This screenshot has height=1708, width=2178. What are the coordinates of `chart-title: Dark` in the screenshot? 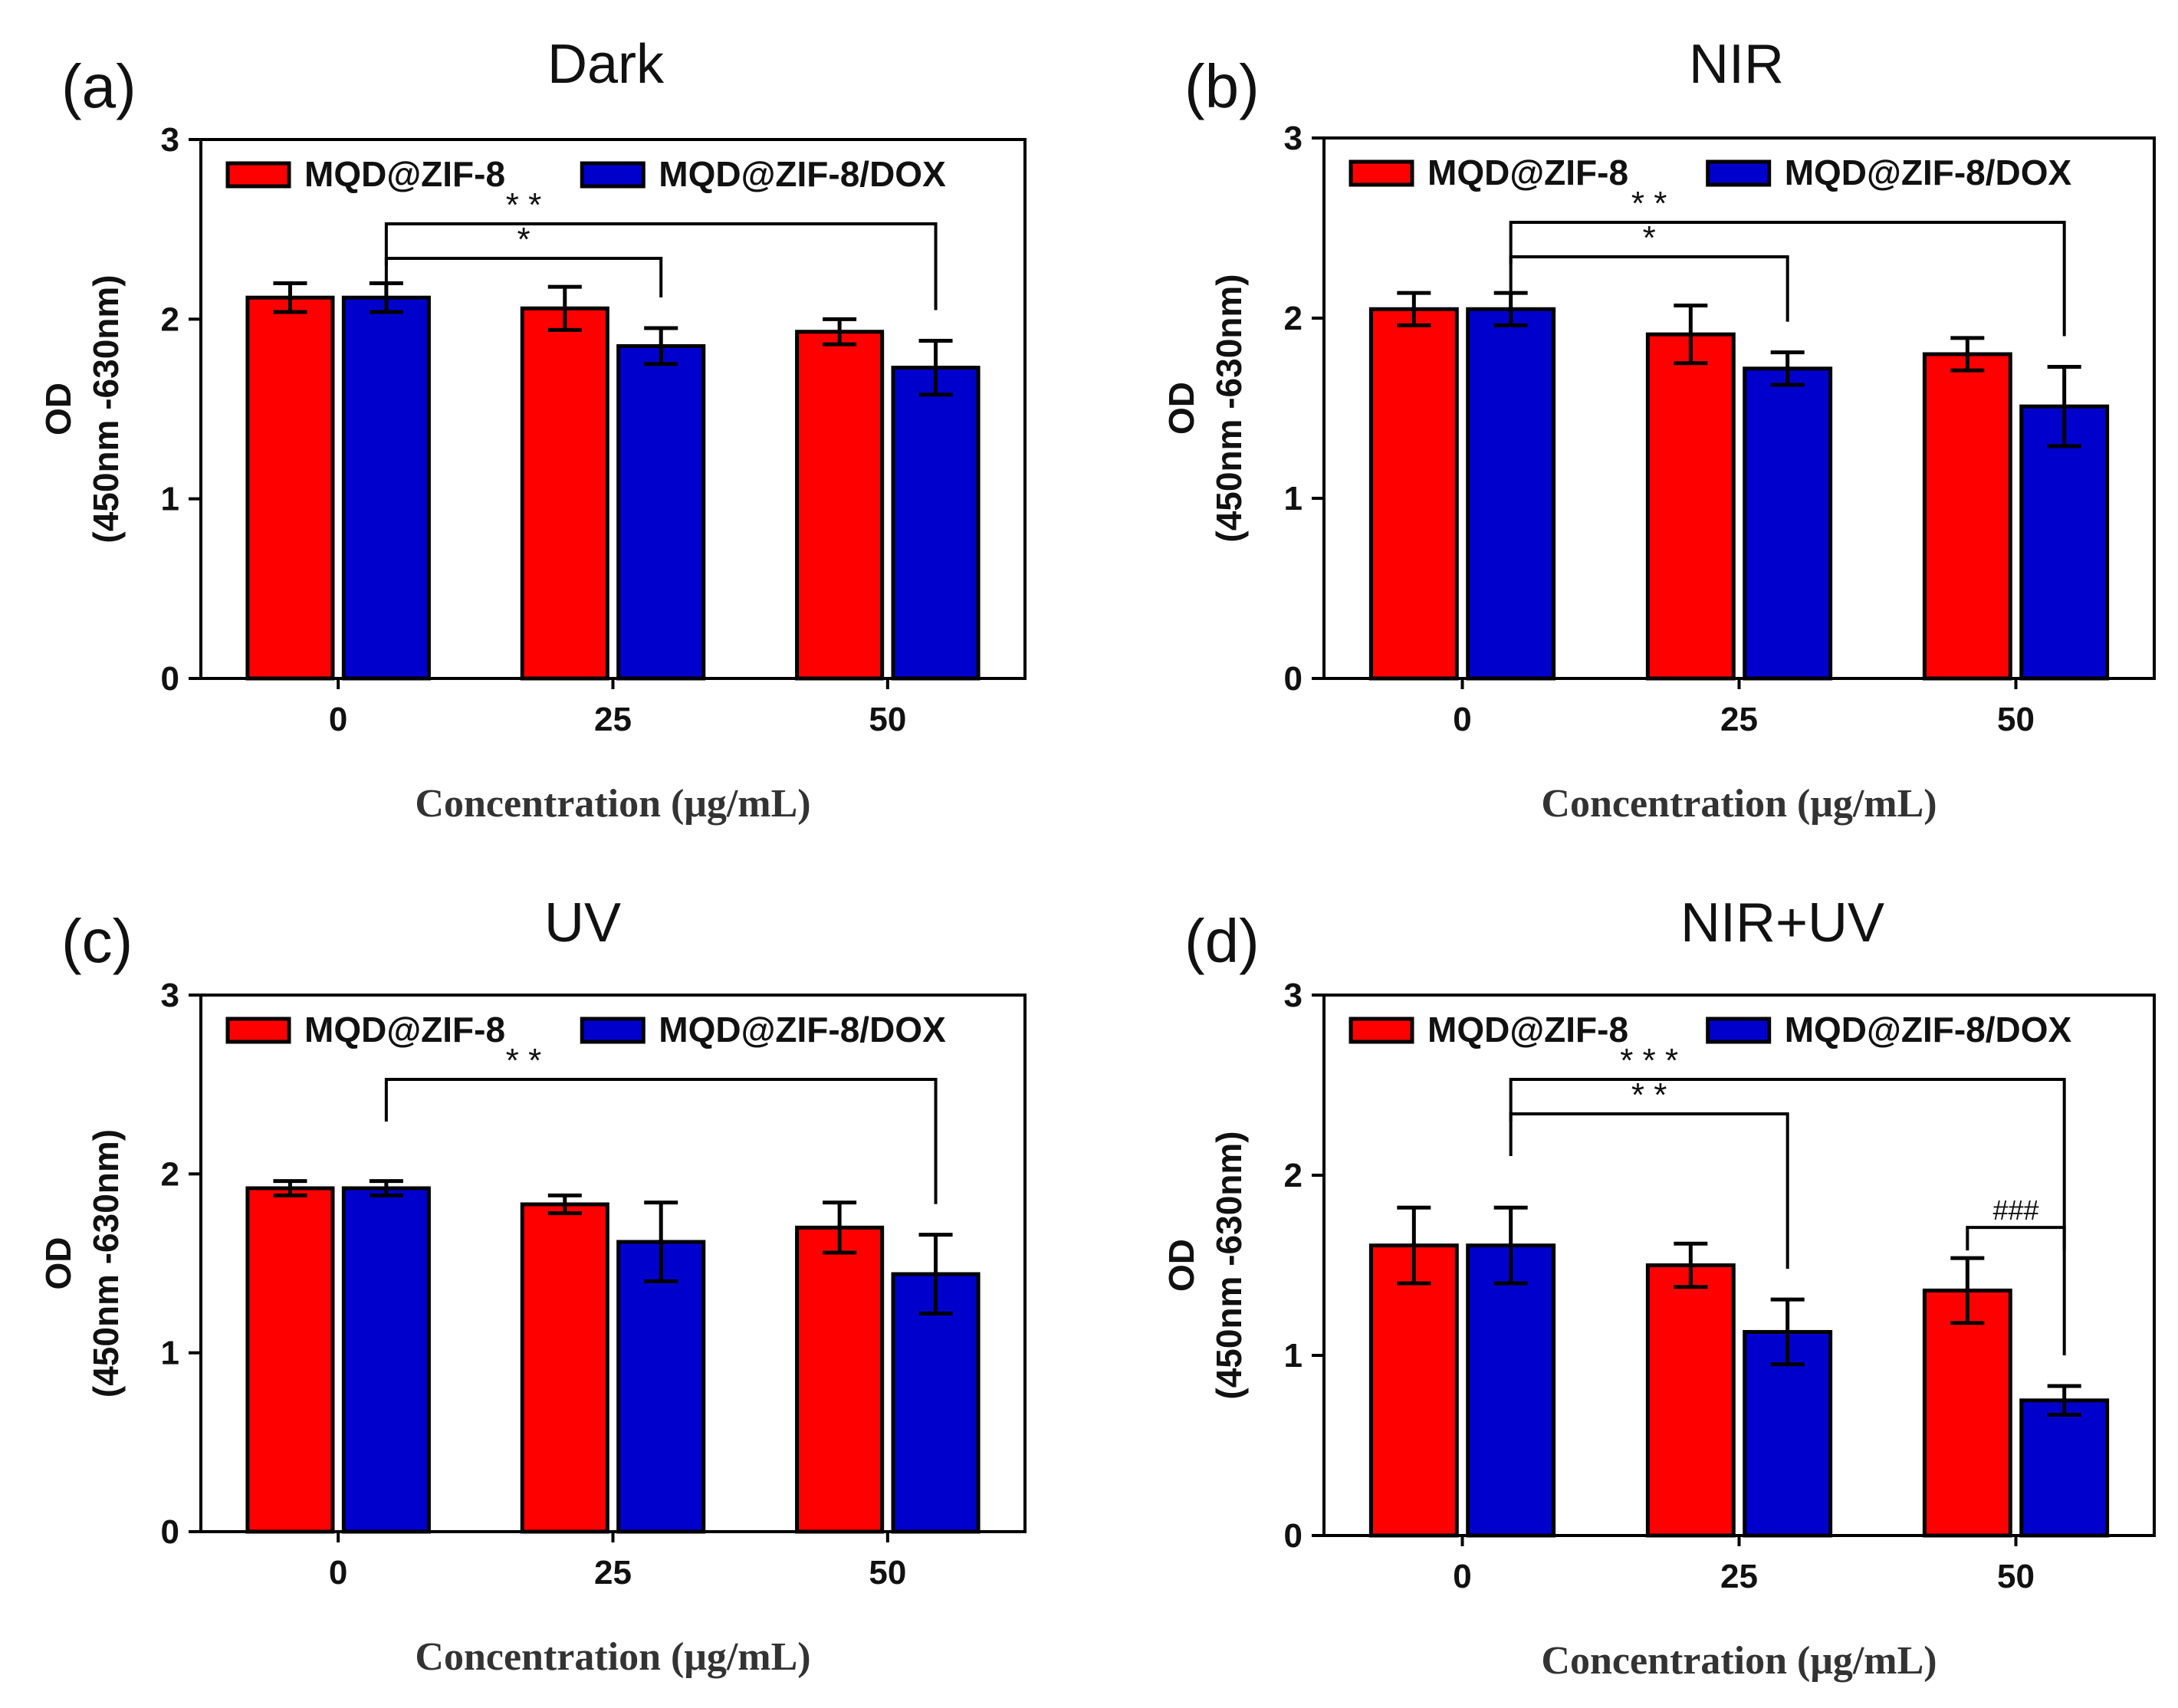 It's located at (606, 64).